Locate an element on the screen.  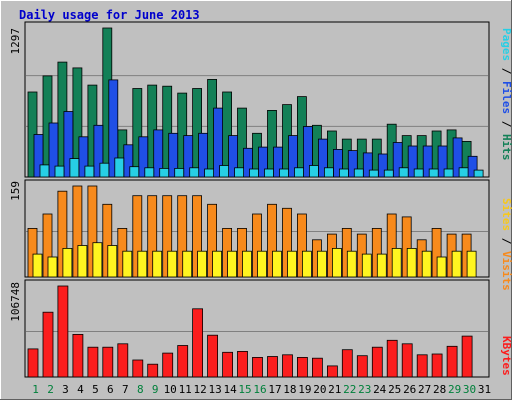
day-label-1: 1 is located at coordinates (35, 389).